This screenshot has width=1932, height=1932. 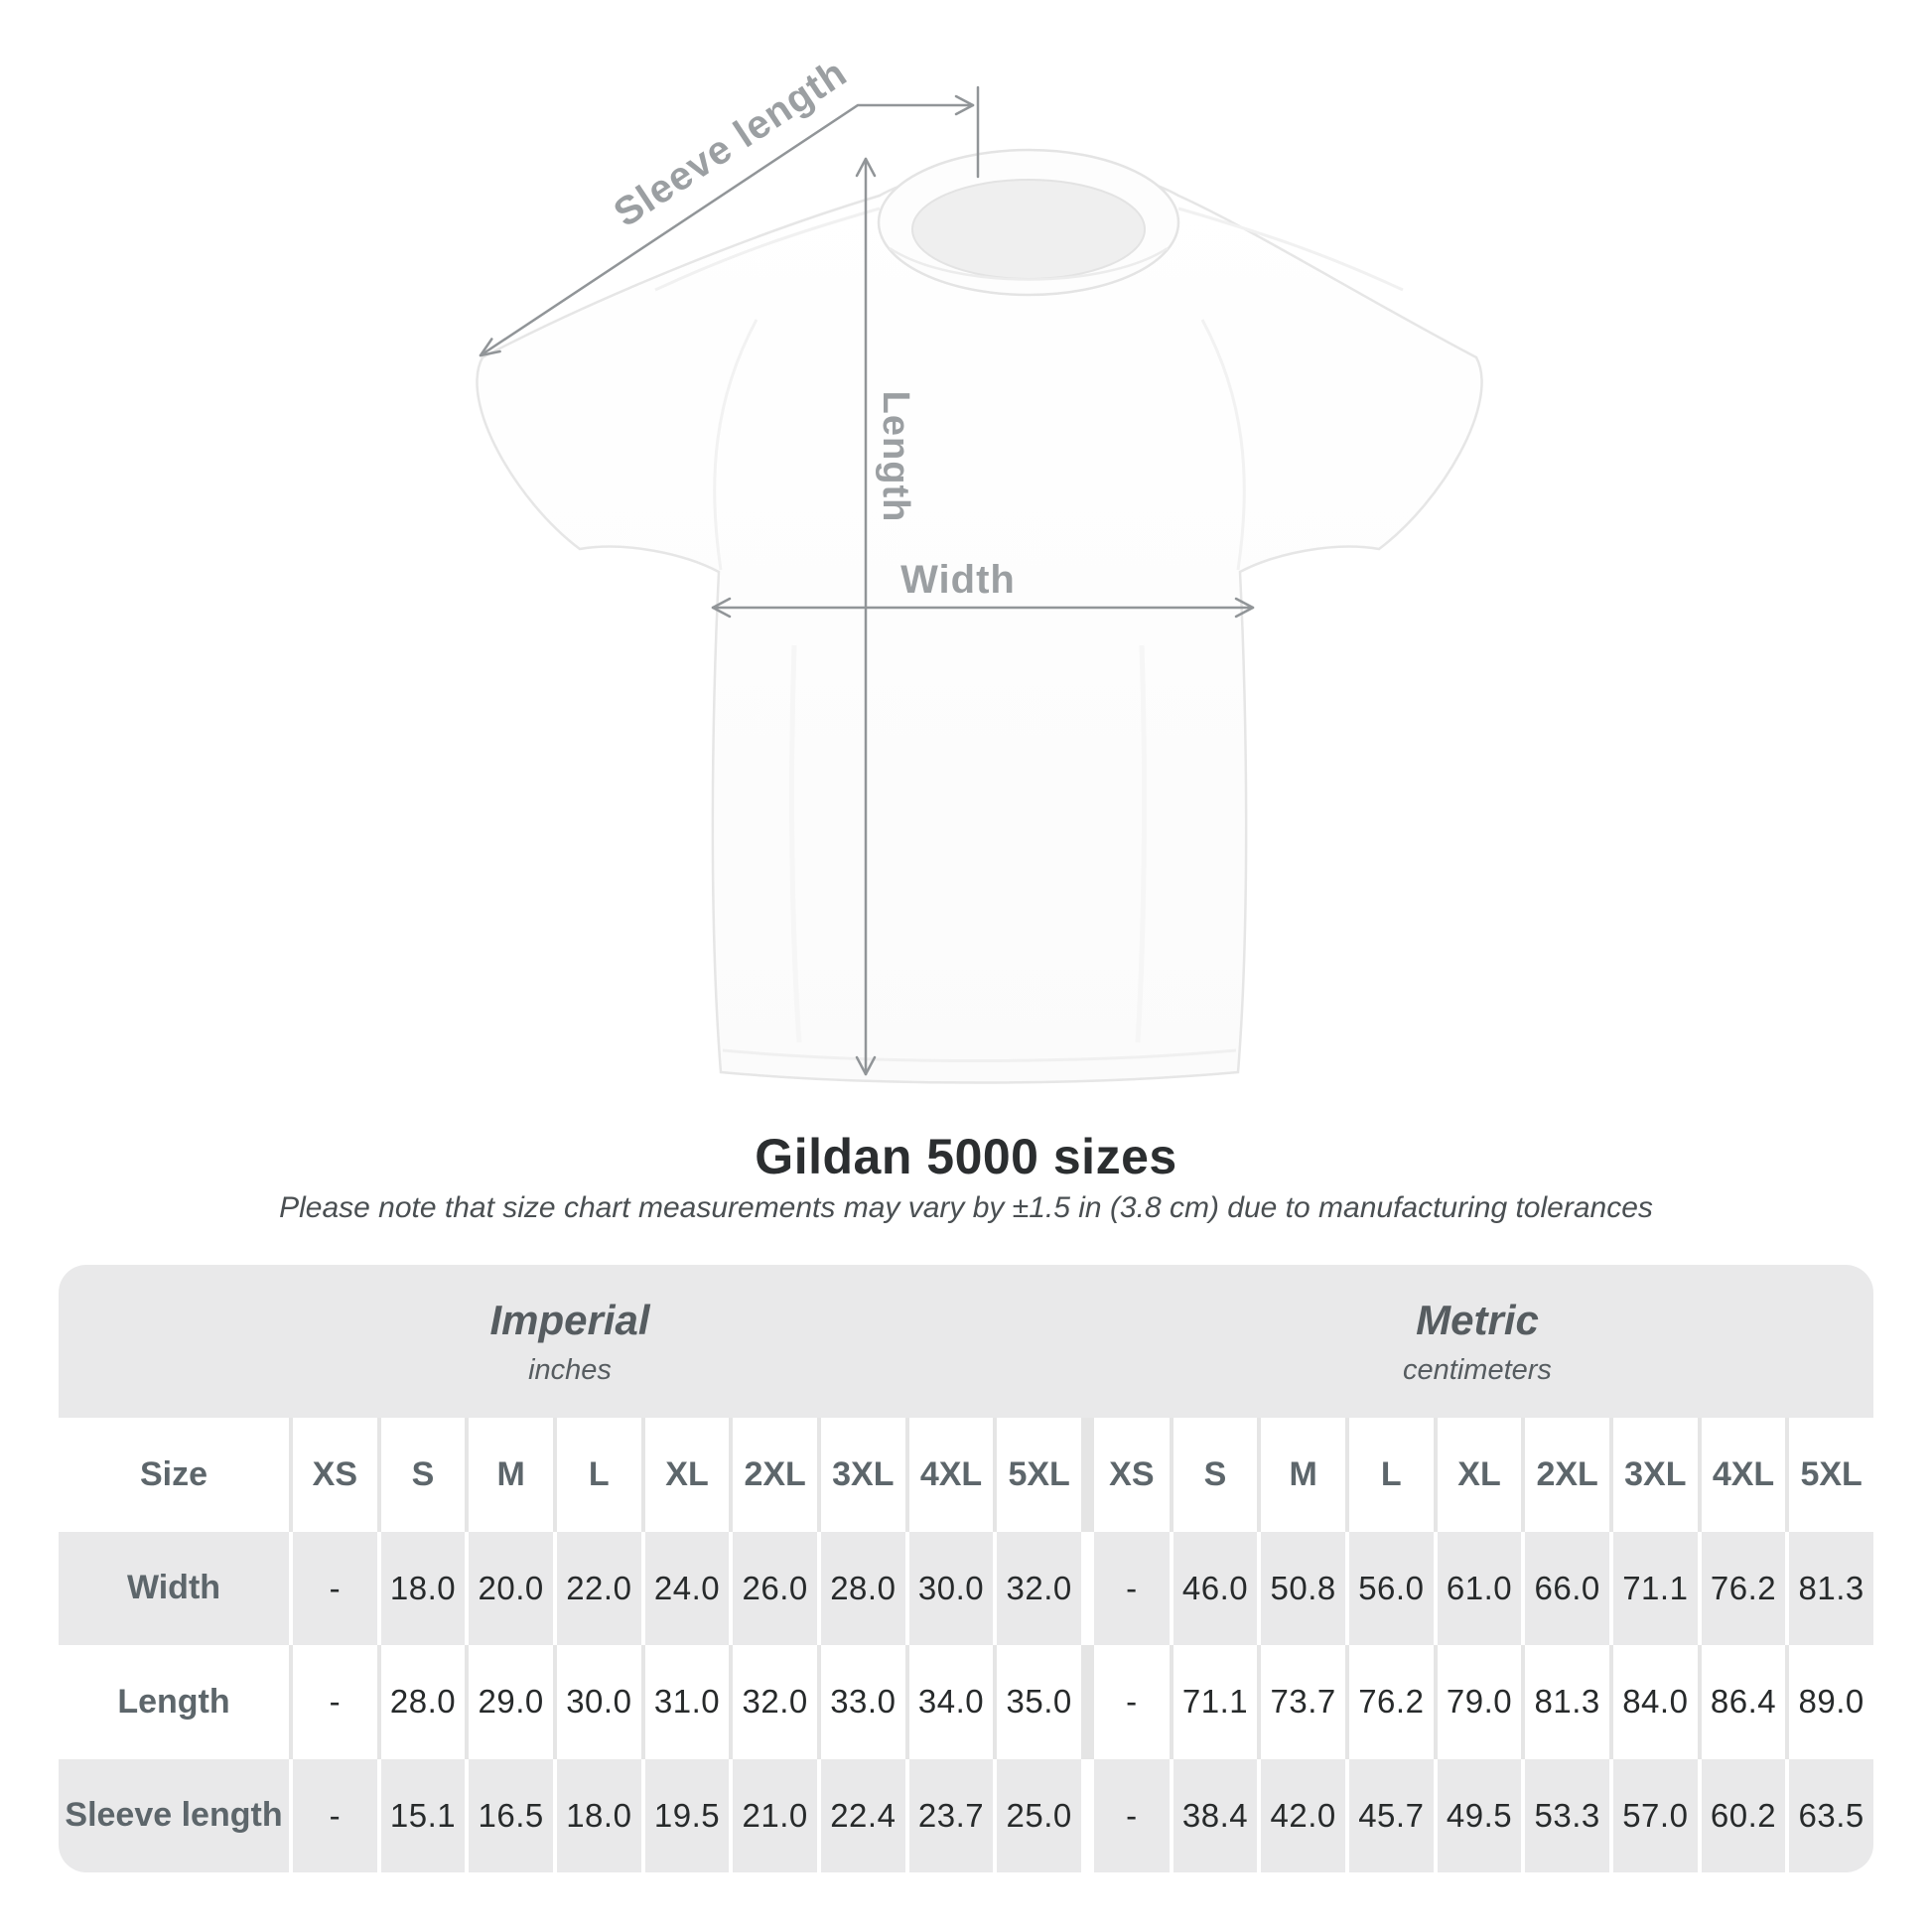 What do you see at coordinates (174, 1815) in the screenshot?
I see `row-label: Sleeve length` at bounding box center [174, 1815].